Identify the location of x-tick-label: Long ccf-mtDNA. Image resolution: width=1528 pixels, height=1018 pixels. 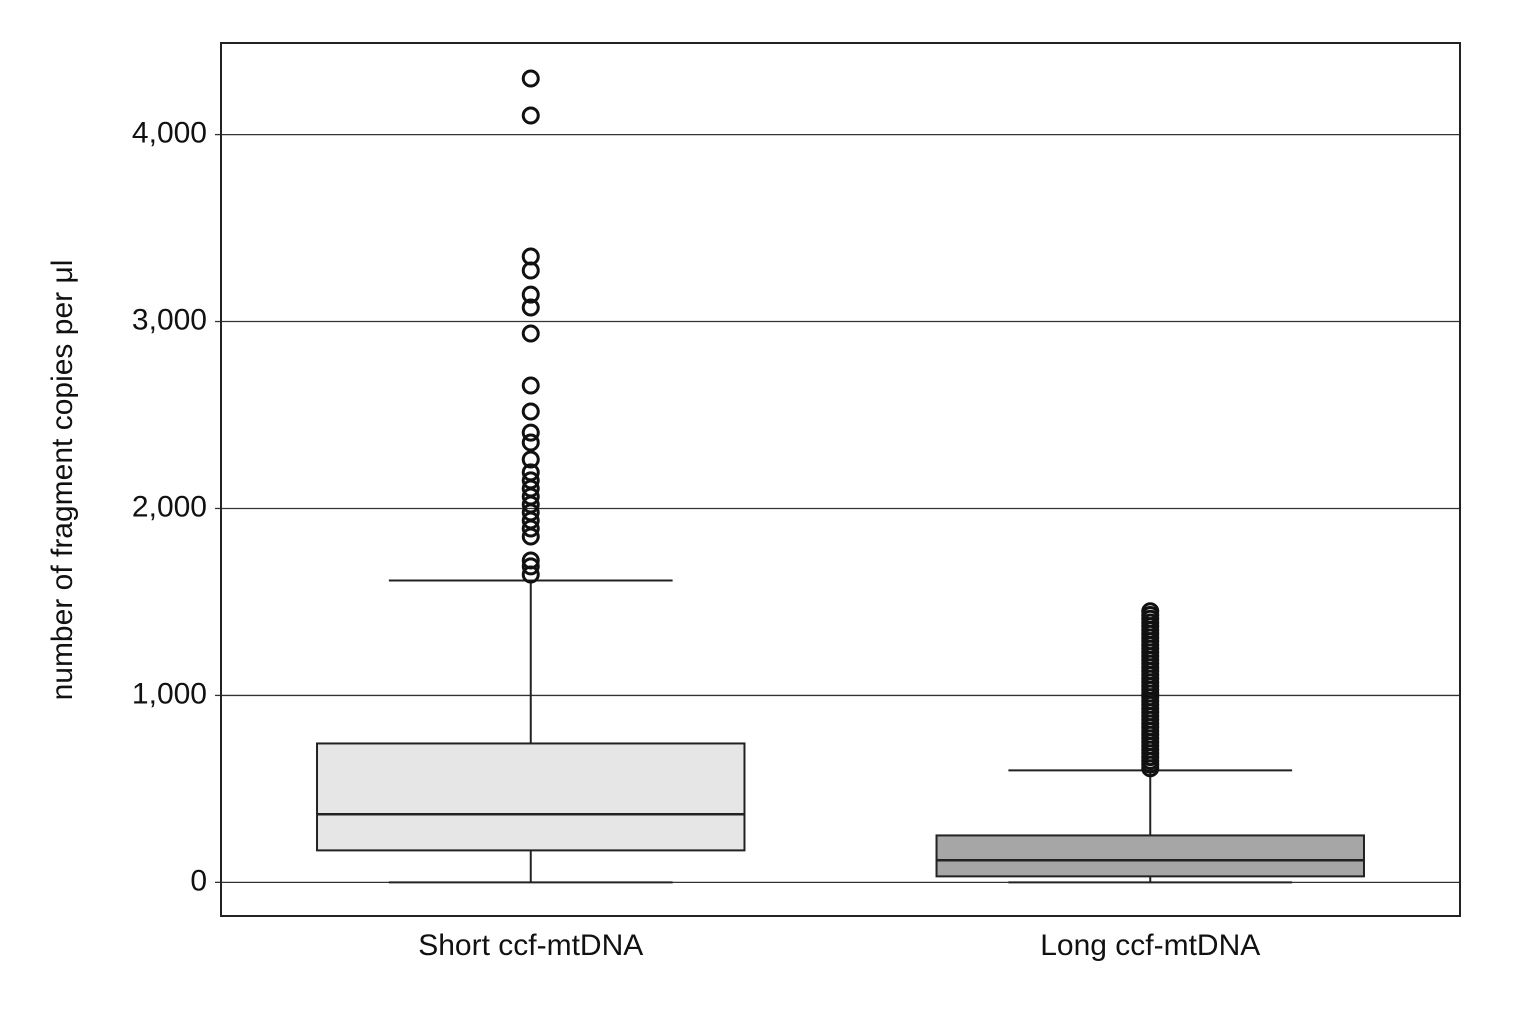
(1150, 945).